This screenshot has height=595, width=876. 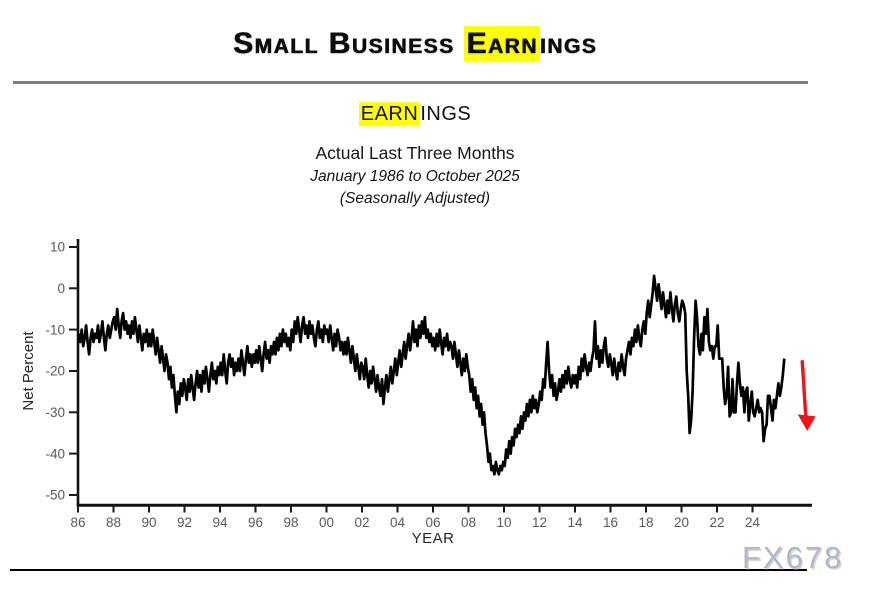 What do you see at coordinates (255, 522) in the screenshot?
I see `svg-text: 96` at bounding box center [255, 522].